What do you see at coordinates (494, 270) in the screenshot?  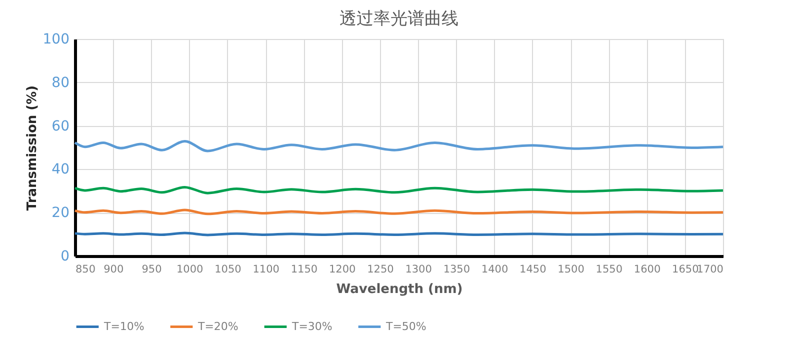 I see `x-tick-label: 1400` at bounding box center [494, 270].